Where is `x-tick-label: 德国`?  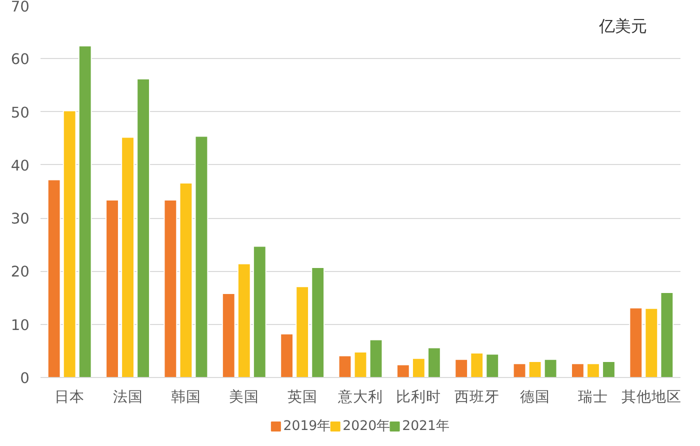
x-tick-label: 德国 is located at coordinates (535, 397).